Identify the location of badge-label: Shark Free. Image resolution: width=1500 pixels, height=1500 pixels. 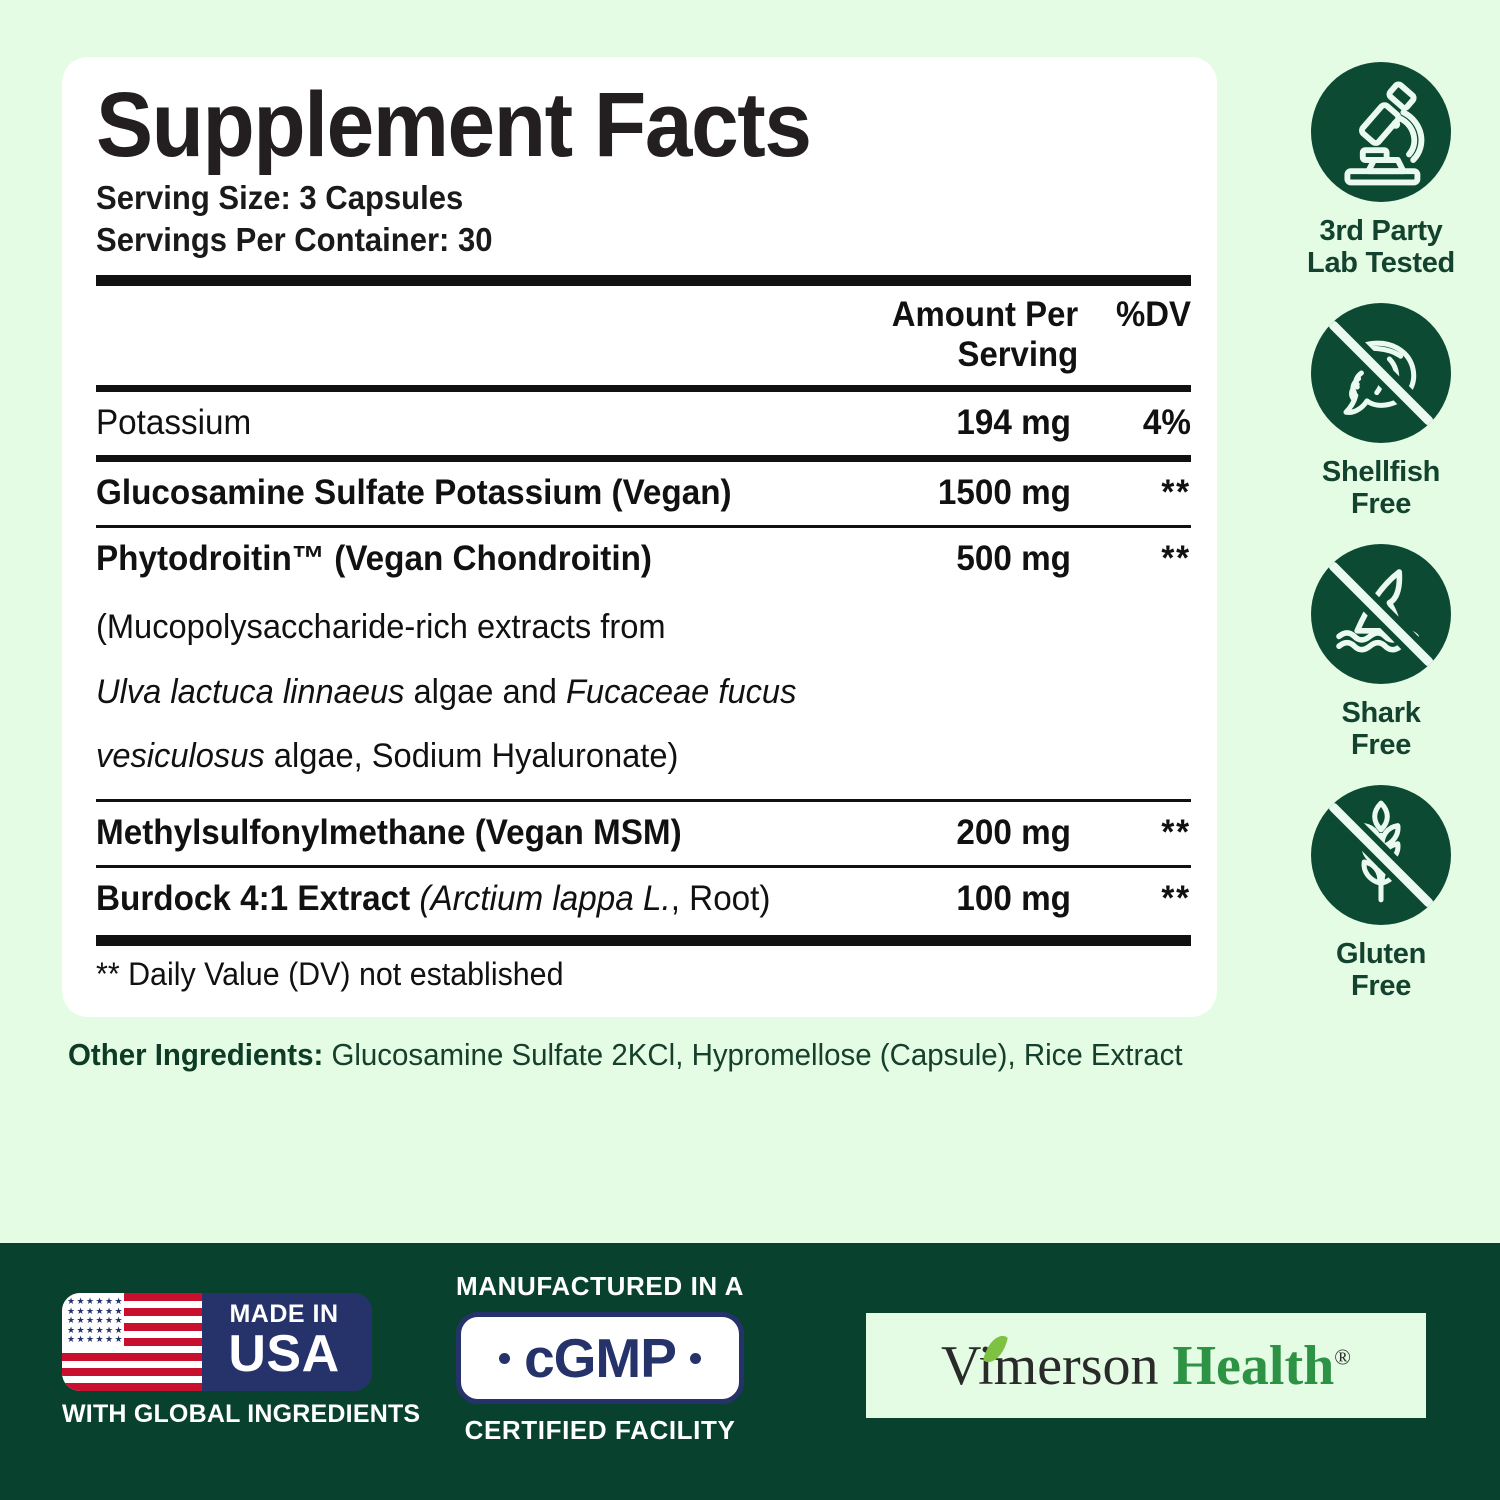
(1381, 729).